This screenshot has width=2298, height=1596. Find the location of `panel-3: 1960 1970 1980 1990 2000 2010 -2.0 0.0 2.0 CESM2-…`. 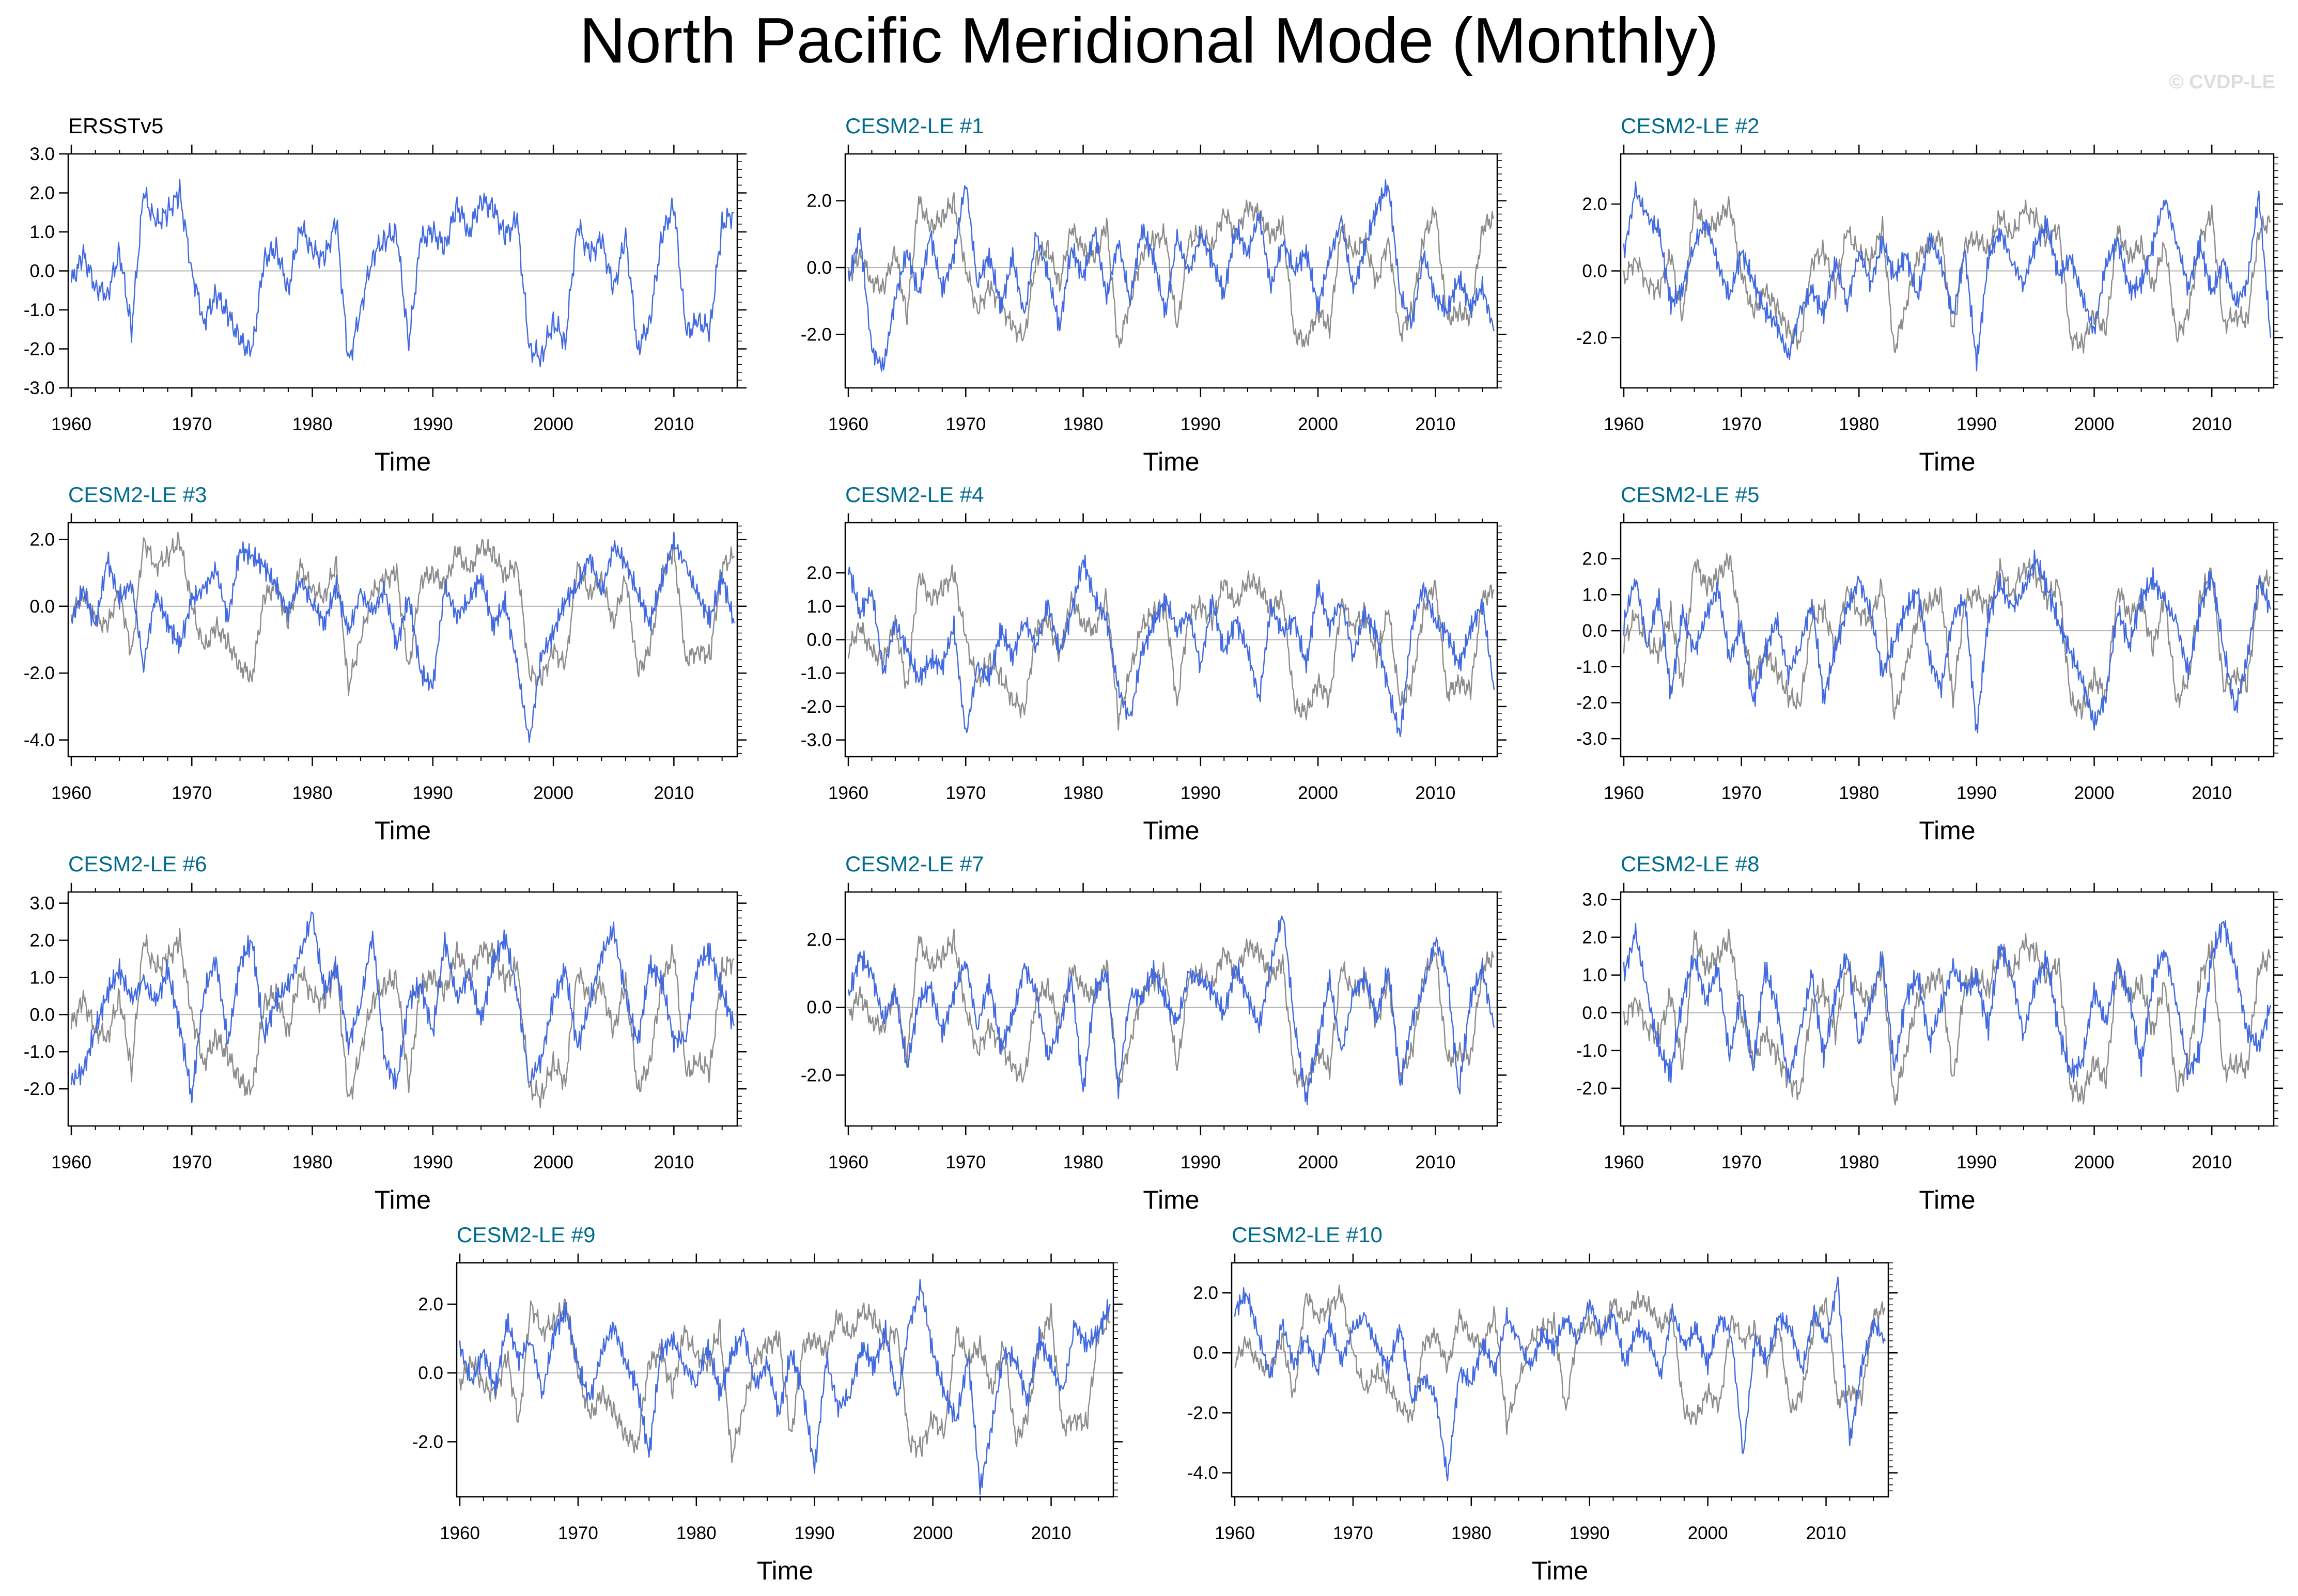

panel-3: 1960 1970 1980 1990 2000 2010 -2.0 0.0 2.0 CESM2-… is located at coordinates (1929, 295).